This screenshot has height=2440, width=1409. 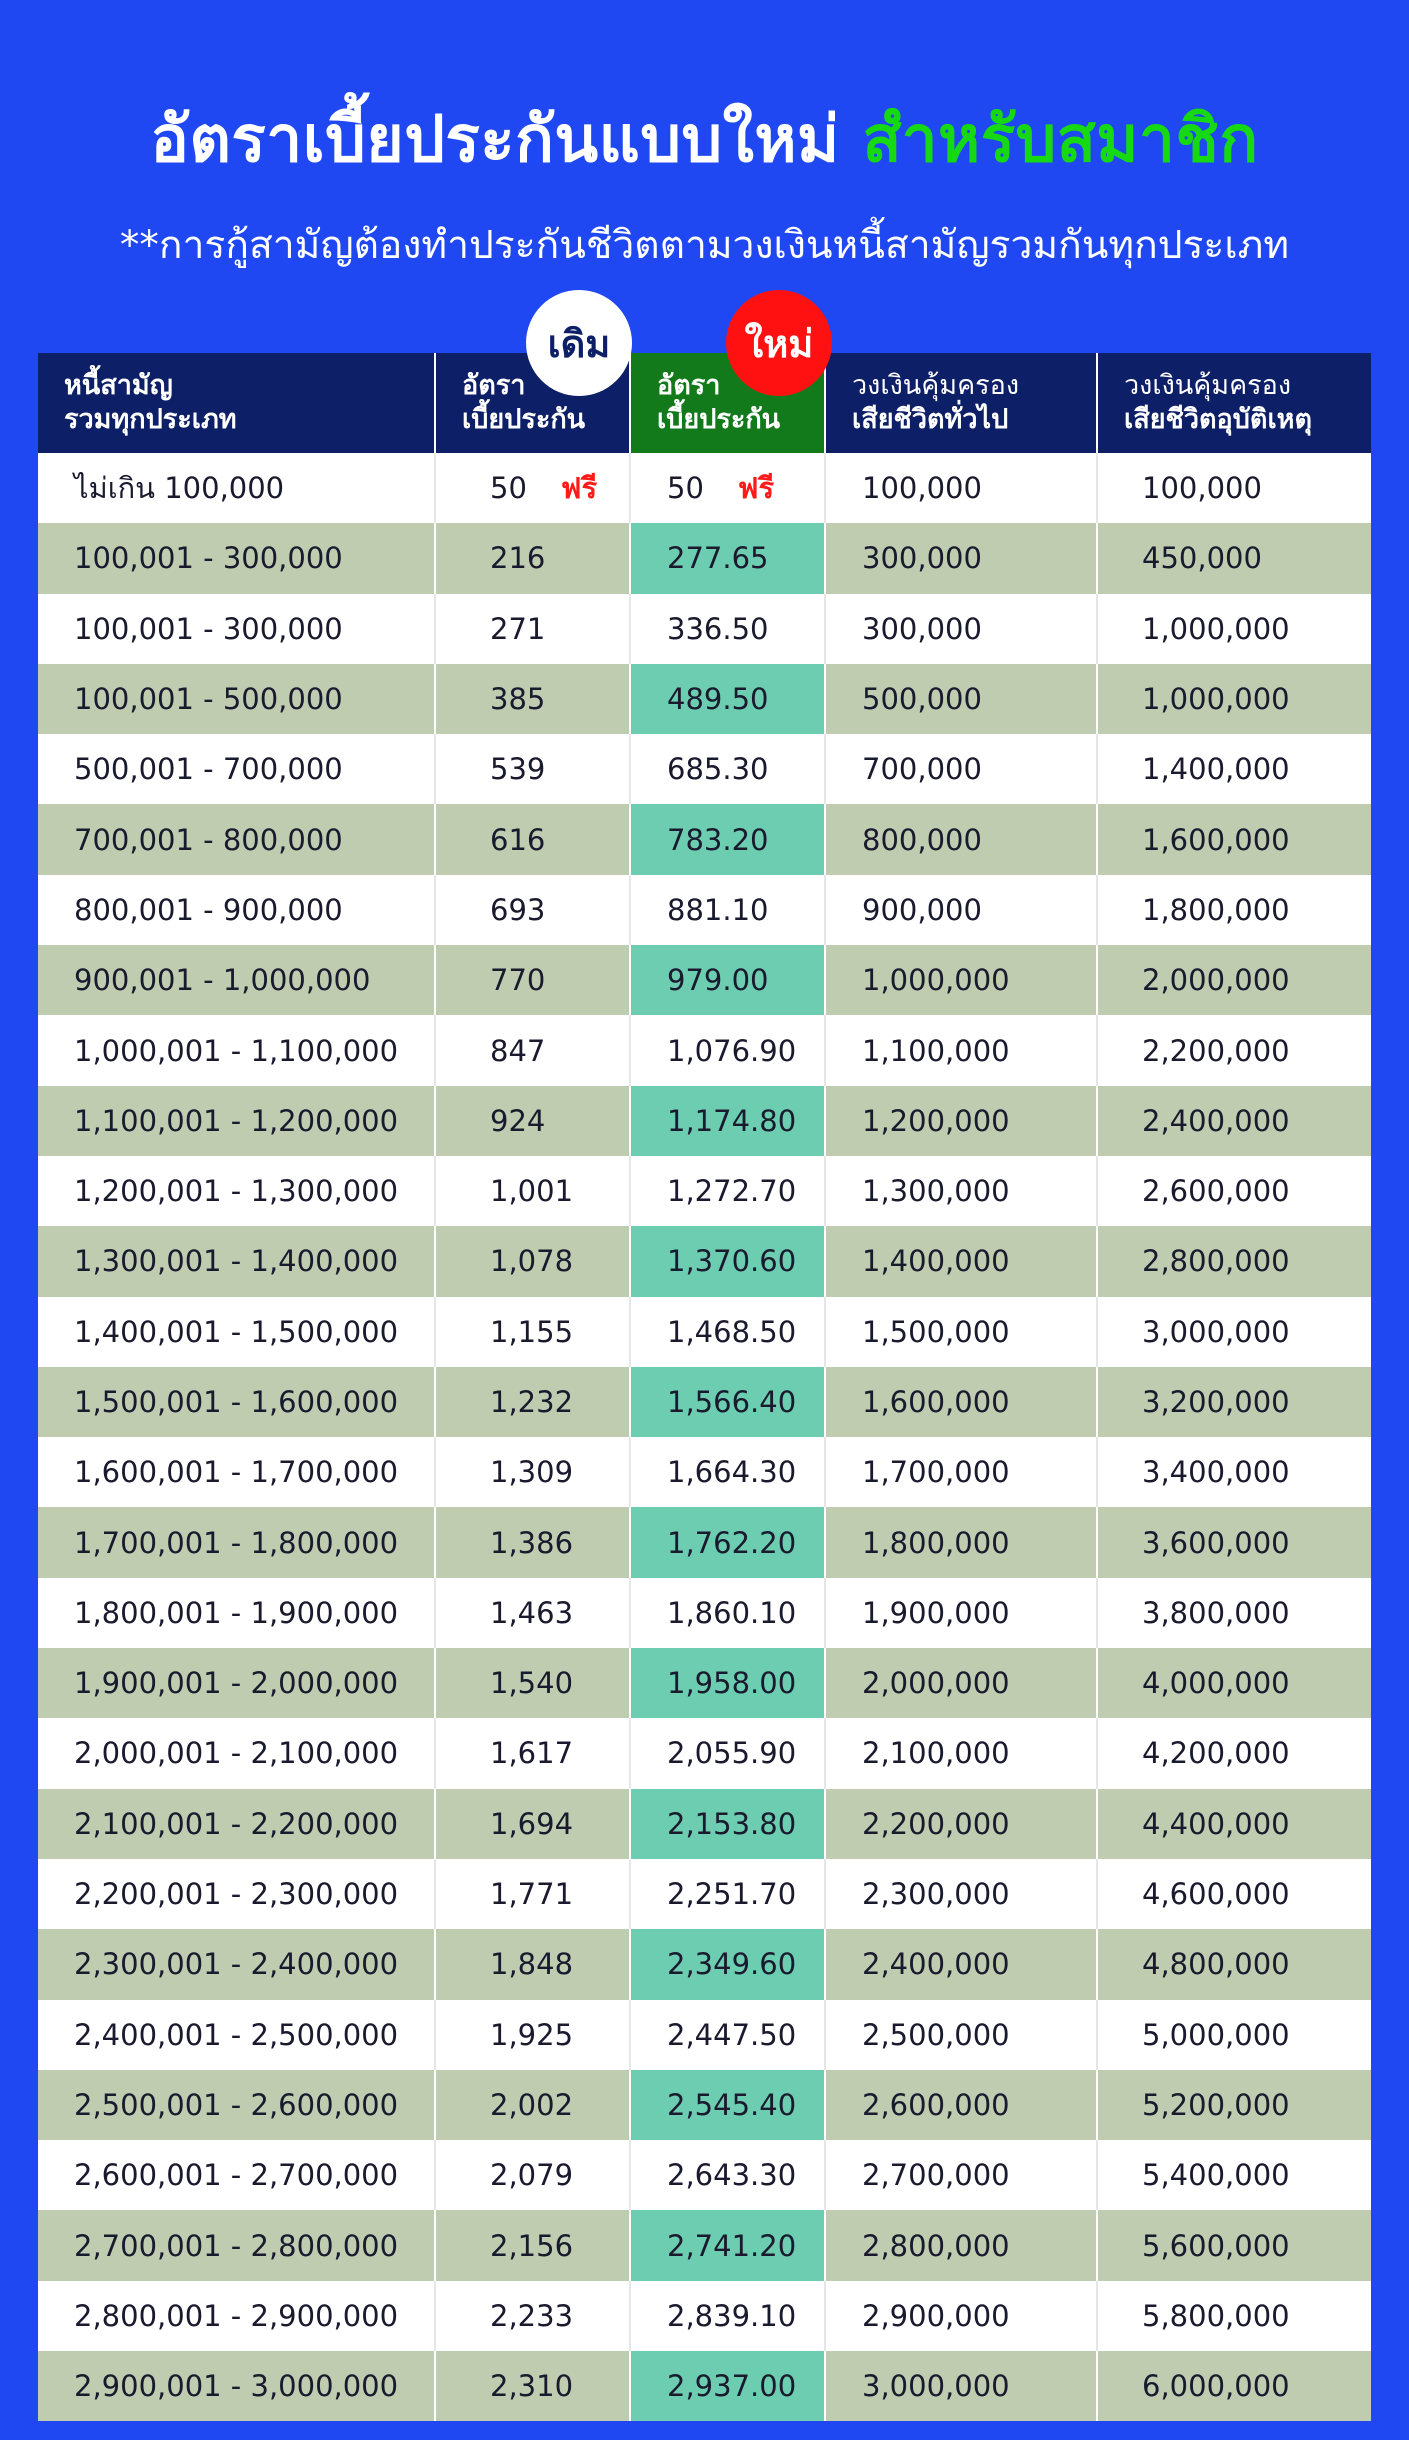 I want to click on cell-new-rate: 1,076.90, so click(x=728, y=1050).